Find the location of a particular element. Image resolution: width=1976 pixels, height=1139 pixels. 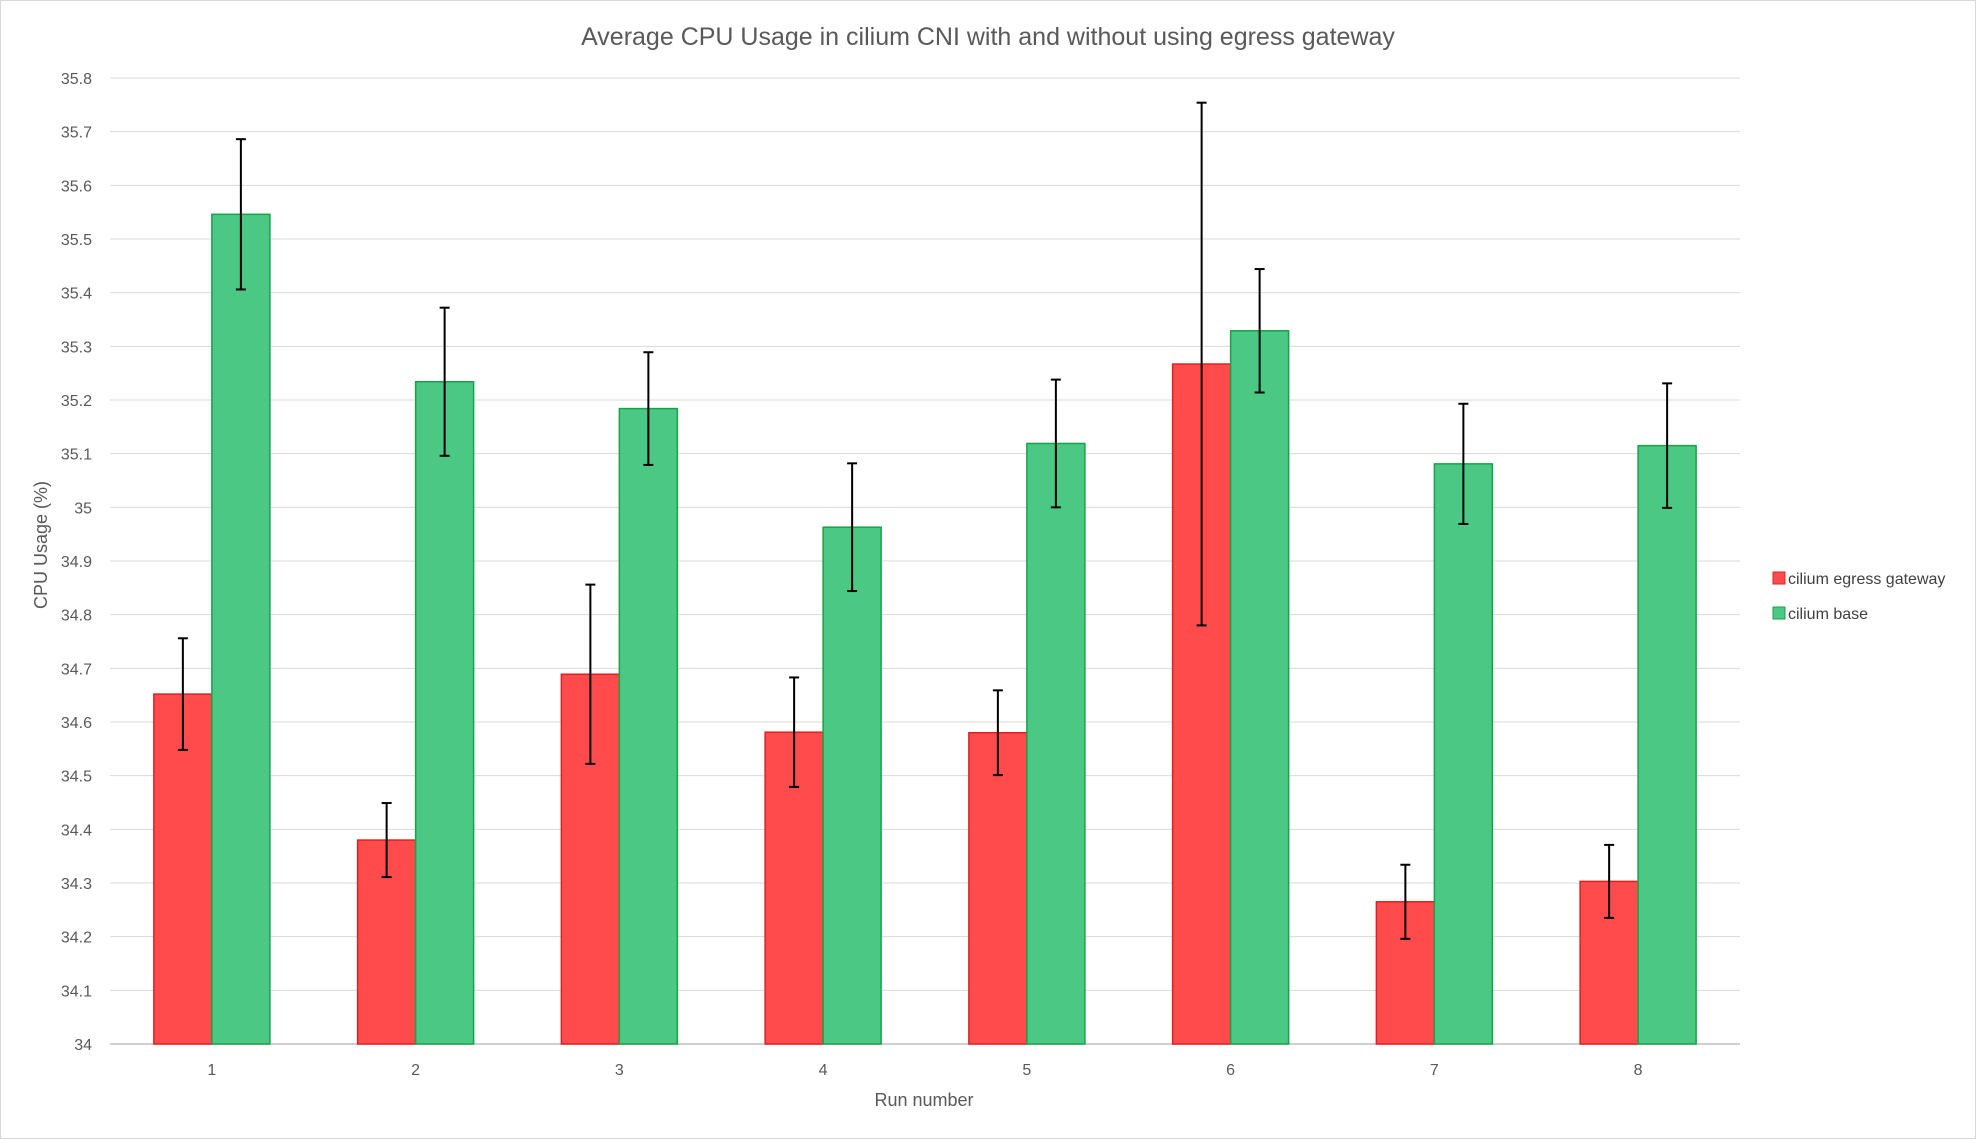

y-tick-label: 35.2 is located at coordinates (76, 401).